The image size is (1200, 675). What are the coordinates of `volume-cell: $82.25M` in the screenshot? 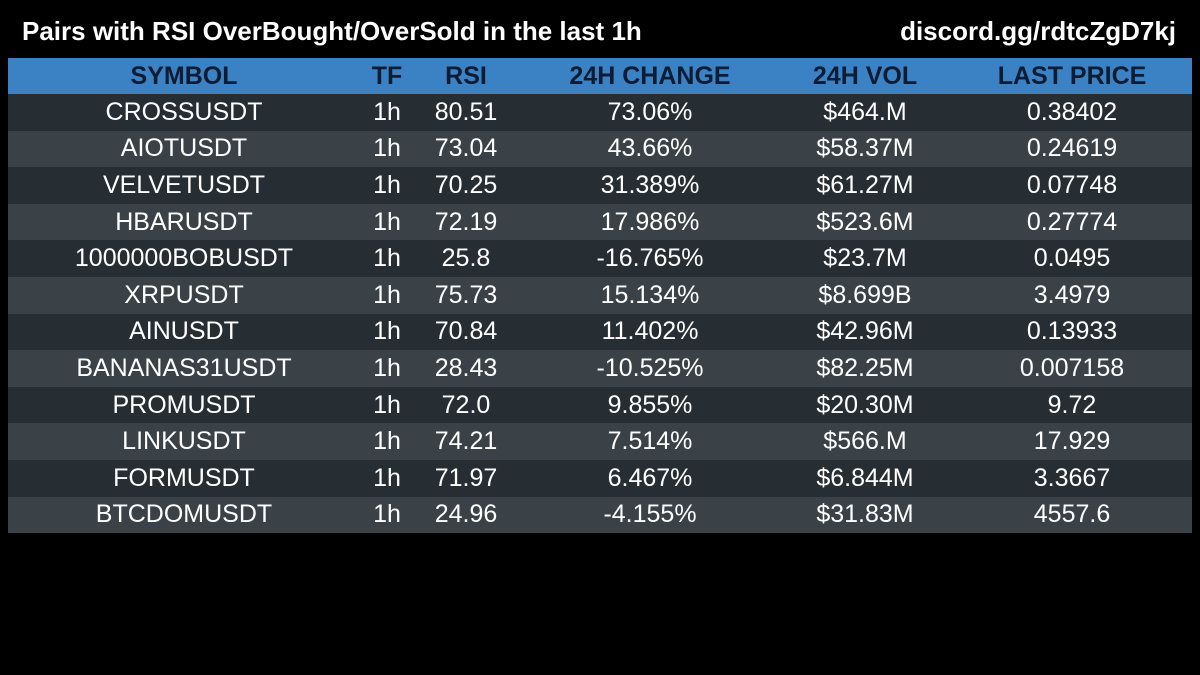 It's located at (865, 367).